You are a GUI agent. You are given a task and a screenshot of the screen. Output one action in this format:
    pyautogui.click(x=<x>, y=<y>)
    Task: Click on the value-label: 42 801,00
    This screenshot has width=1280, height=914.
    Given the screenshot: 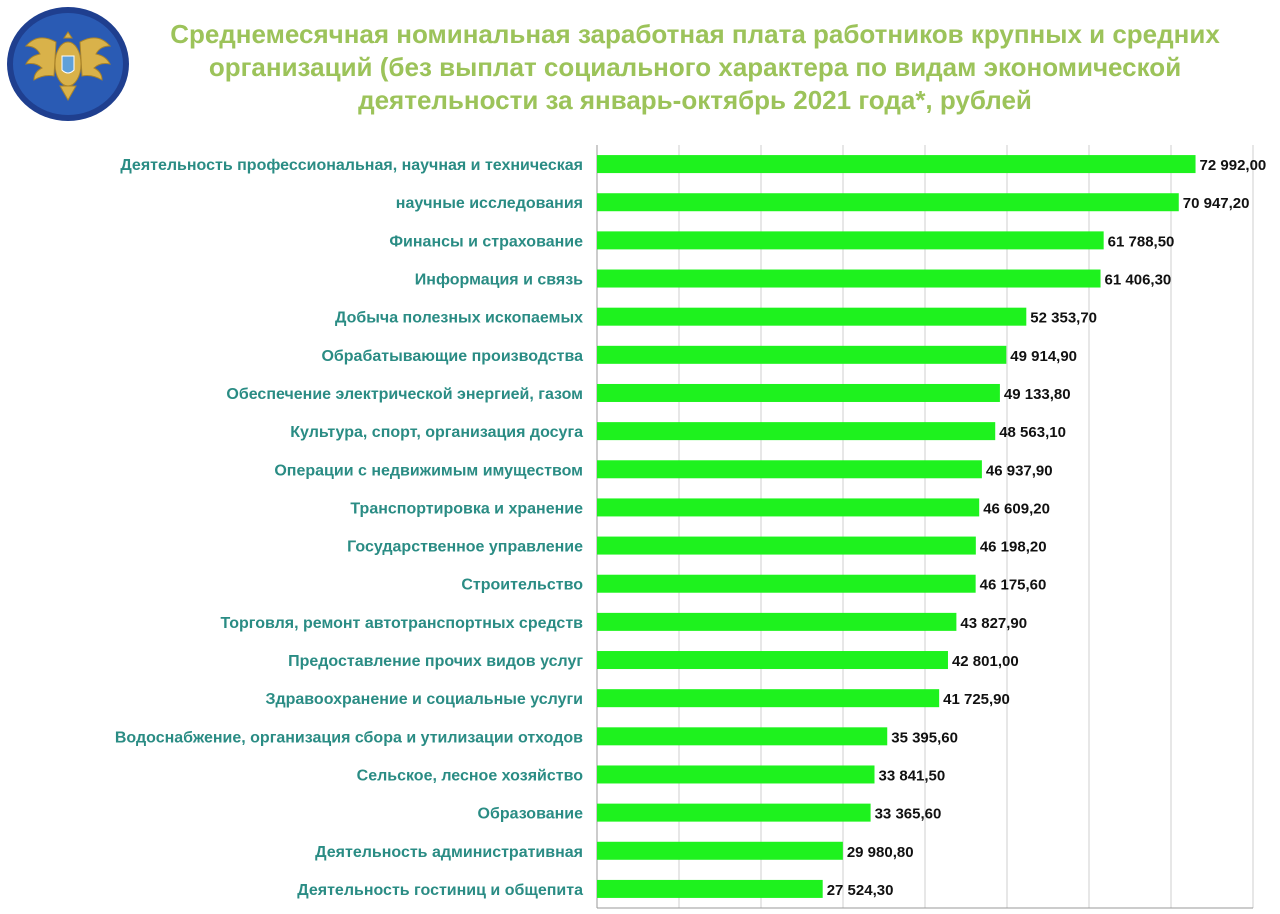 What is the action you would take?
    pyautogui.click(x=985, y=661)
    